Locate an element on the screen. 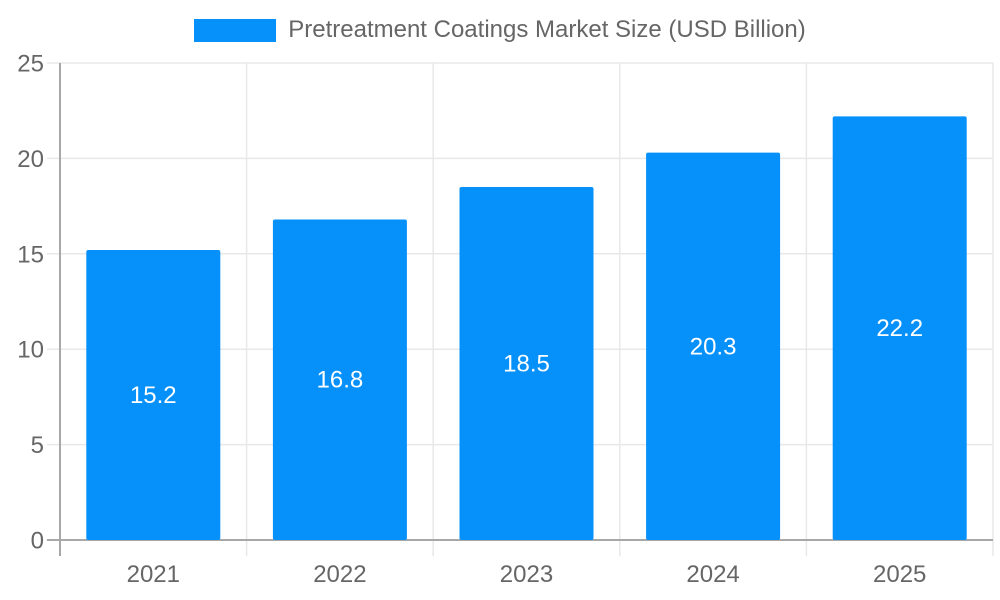  y-axis-tick-label: 15 is located at coordinates (30, 254).